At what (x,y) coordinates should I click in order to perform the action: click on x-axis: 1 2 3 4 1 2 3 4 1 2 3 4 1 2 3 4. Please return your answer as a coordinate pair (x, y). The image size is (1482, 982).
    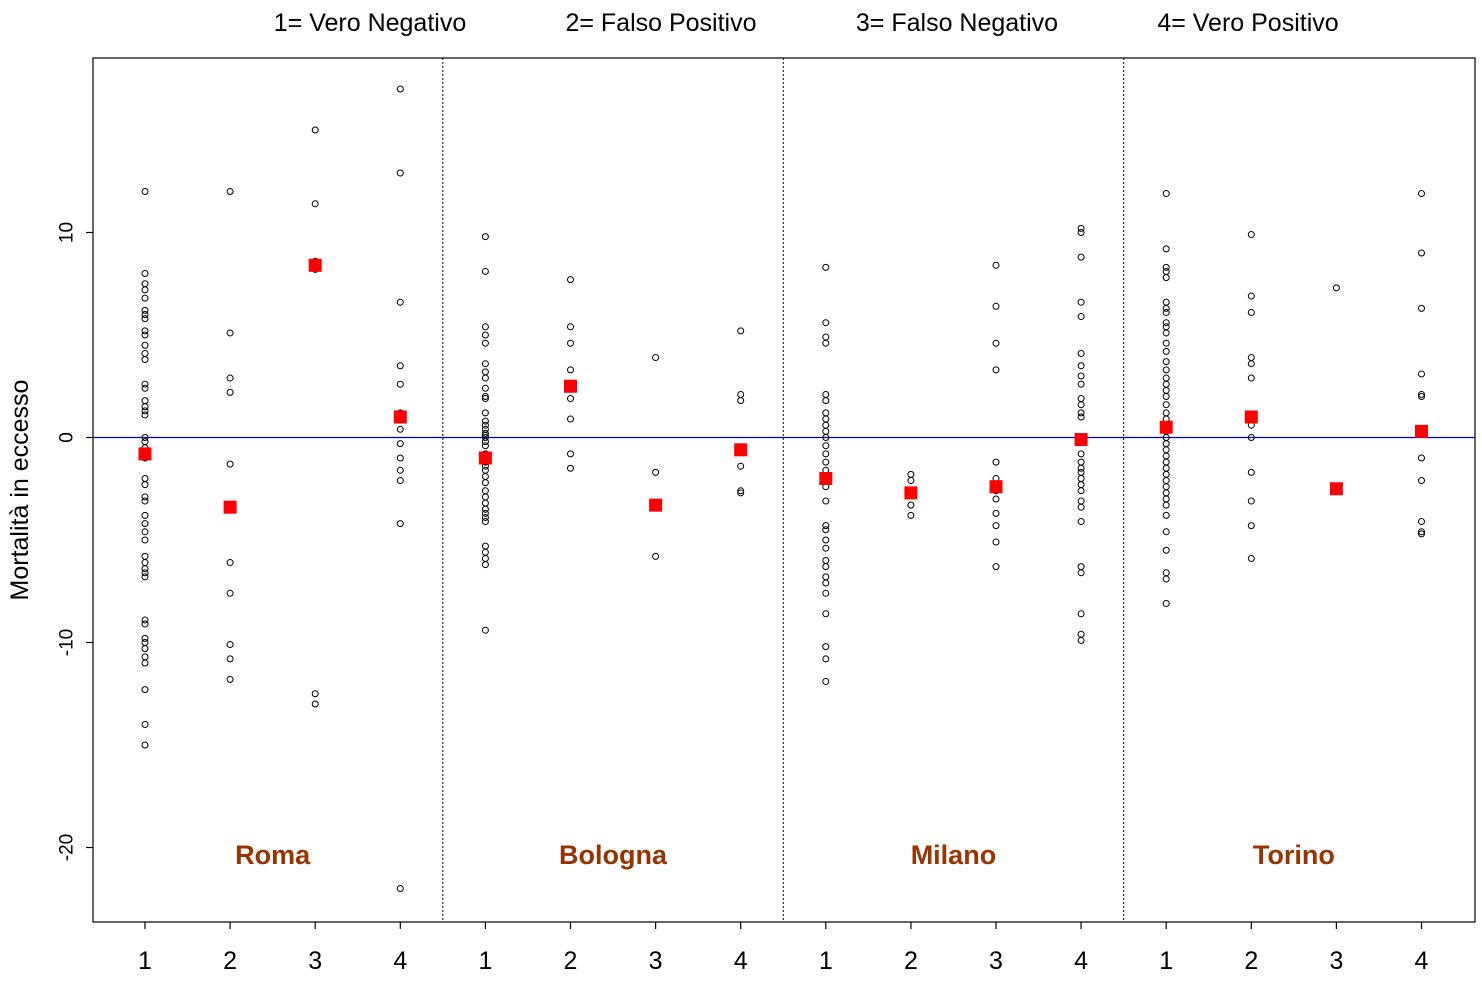
    Looking at the image, I should click on (783, 948).